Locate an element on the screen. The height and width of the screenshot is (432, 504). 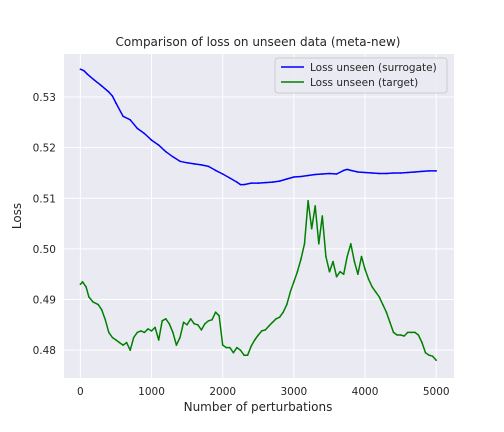
y-tick-label: 0.53 is located at coordinates (44, 98).